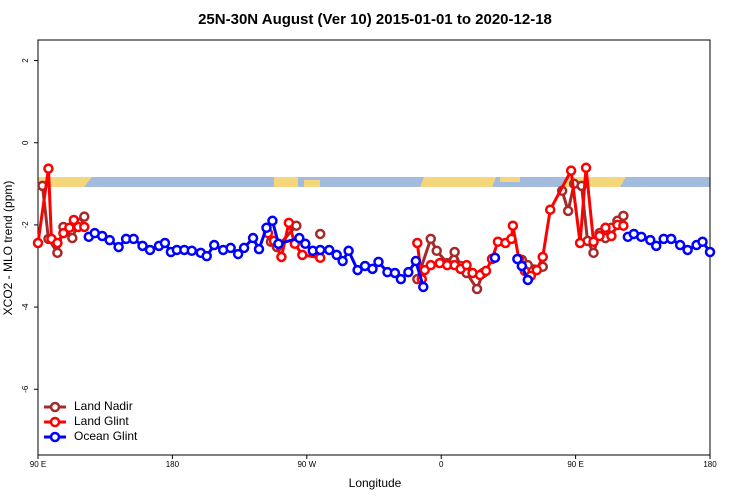 The image size is (750, 500). I want to click on y-tick-label: 2, so click(25, 60).